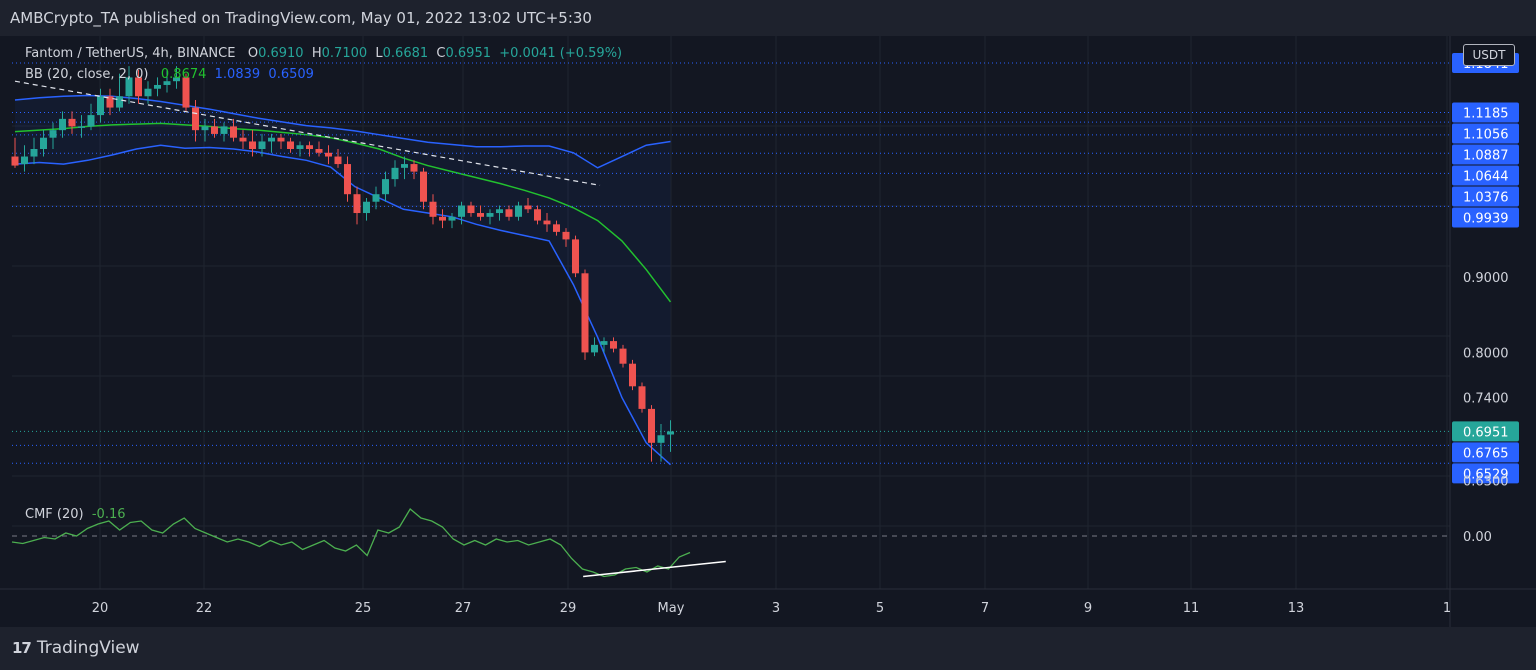 The image size is (1536, 670). What do you see at coordinates (1477, 537) in the screenshot?
I see `cmf-y-tick-label: 0.00` at bounding box center [1477, 537].